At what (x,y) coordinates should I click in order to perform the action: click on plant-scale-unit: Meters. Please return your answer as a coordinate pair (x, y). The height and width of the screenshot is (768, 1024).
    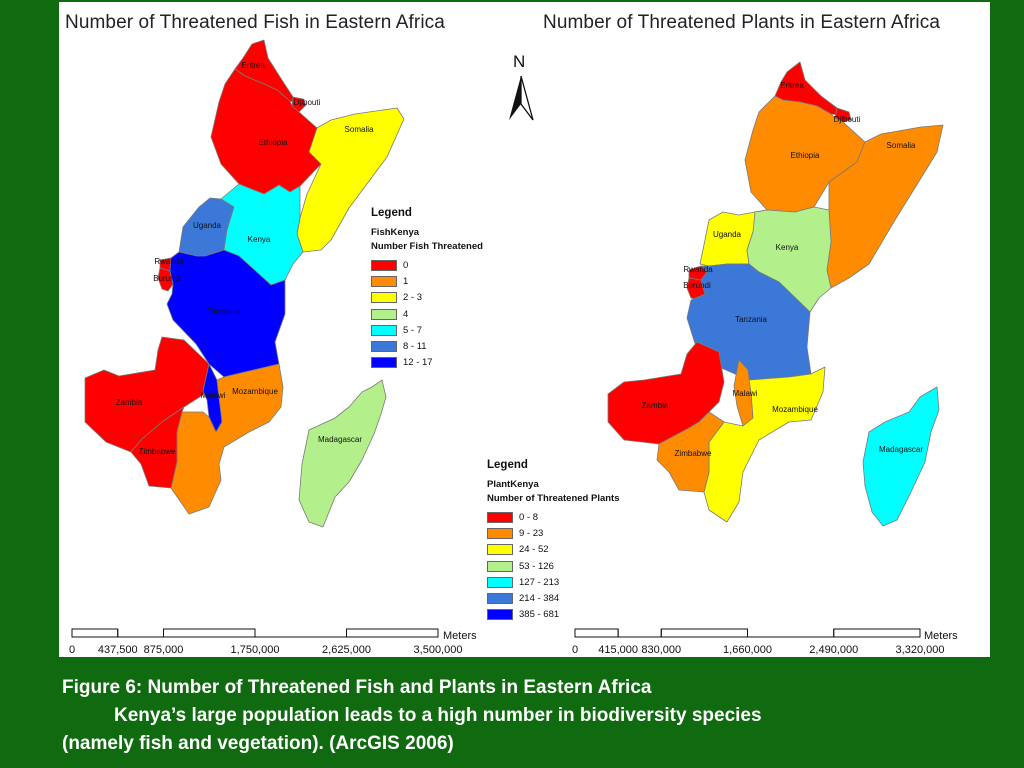
    Looking at the image, I should click on (941, 636).